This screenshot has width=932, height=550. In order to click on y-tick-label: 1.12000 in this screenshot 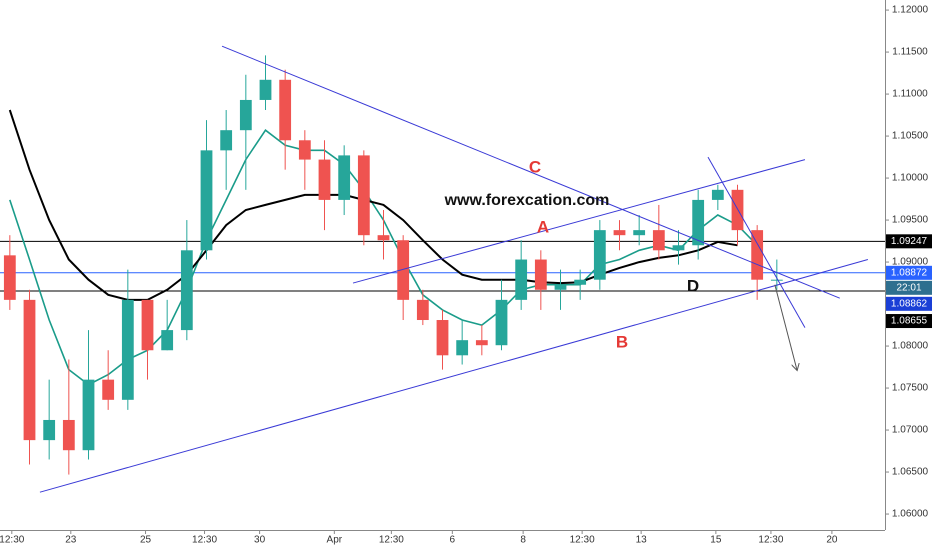, I will do `click(910, 10)`.